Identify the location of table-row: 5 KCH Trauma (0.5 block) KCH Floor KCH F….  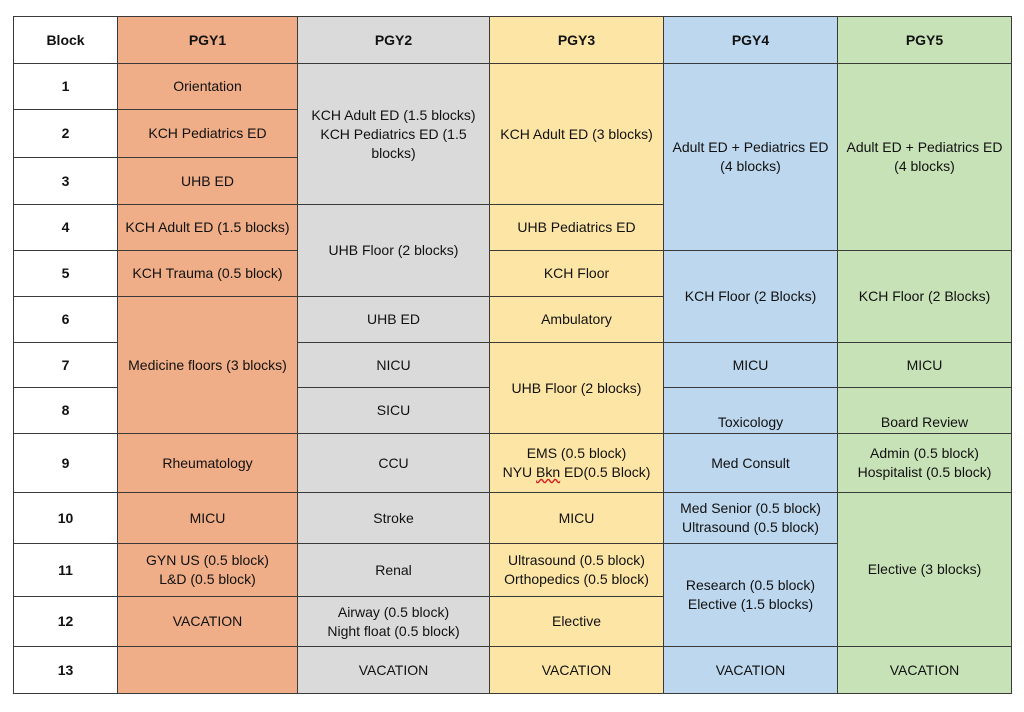
(512, 296).